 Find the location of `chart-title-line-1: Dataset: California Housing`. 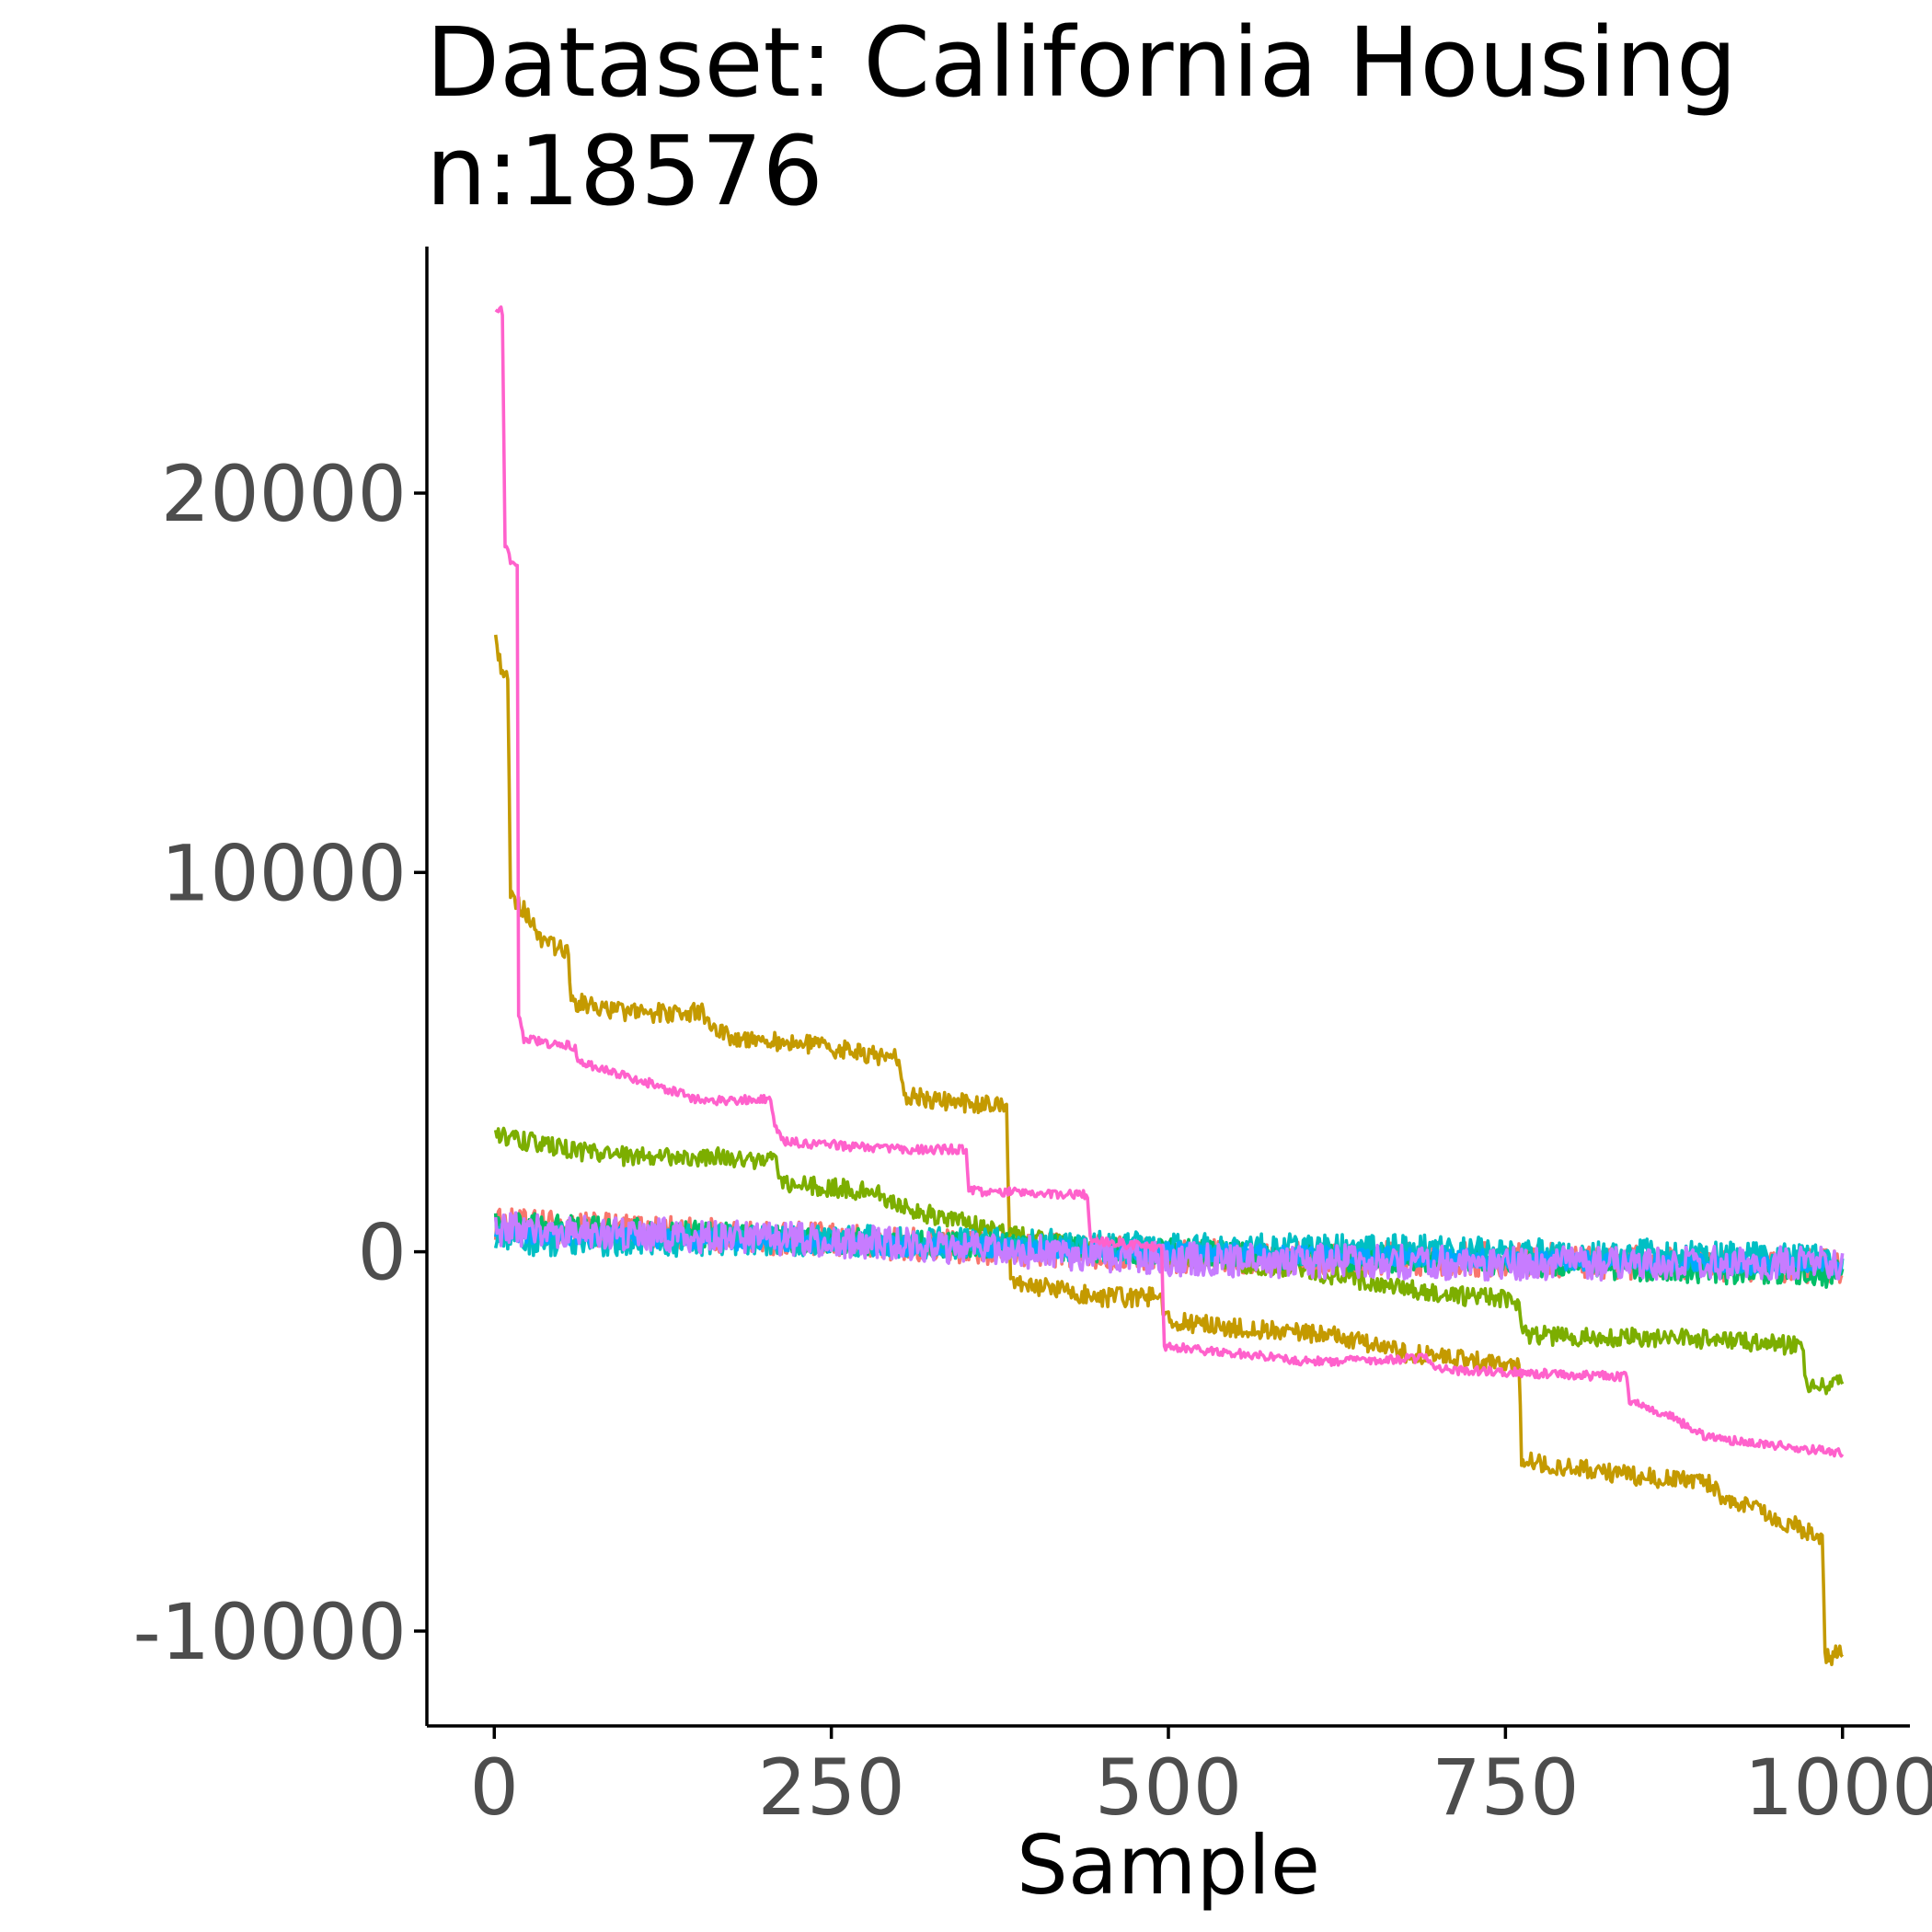

chart-title-line-1: Dataset: California Housing is located at coordinates (1081, 62).